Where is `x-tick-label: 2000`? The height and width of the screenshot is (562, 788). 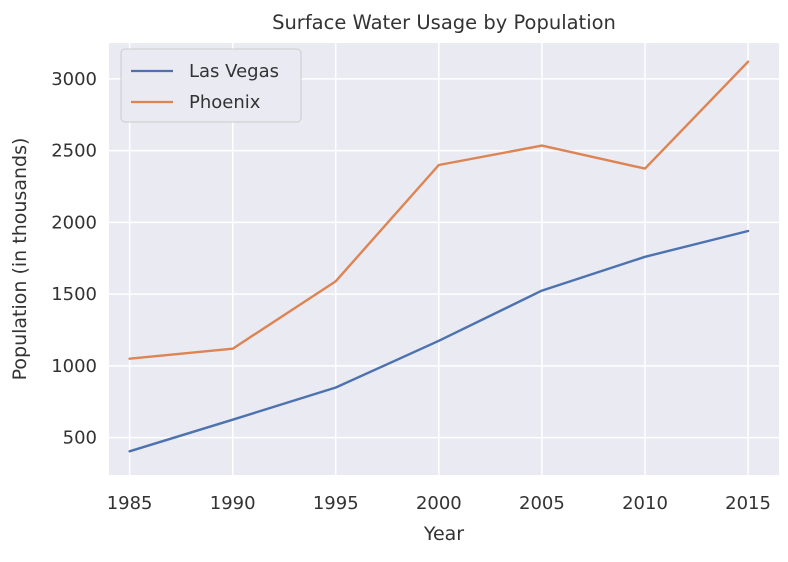
x-tick-label: 2000 is located at coordinates (439, 503).